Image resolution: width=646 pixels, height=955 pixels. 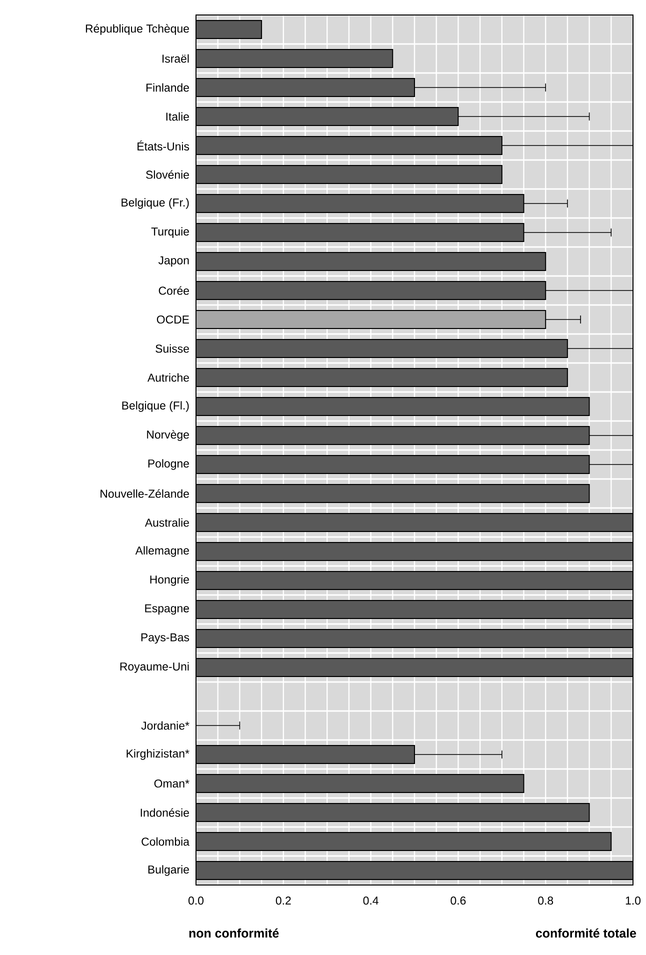 I want to click on y-tick-label: Hongrie, so click(x=169, y=580).